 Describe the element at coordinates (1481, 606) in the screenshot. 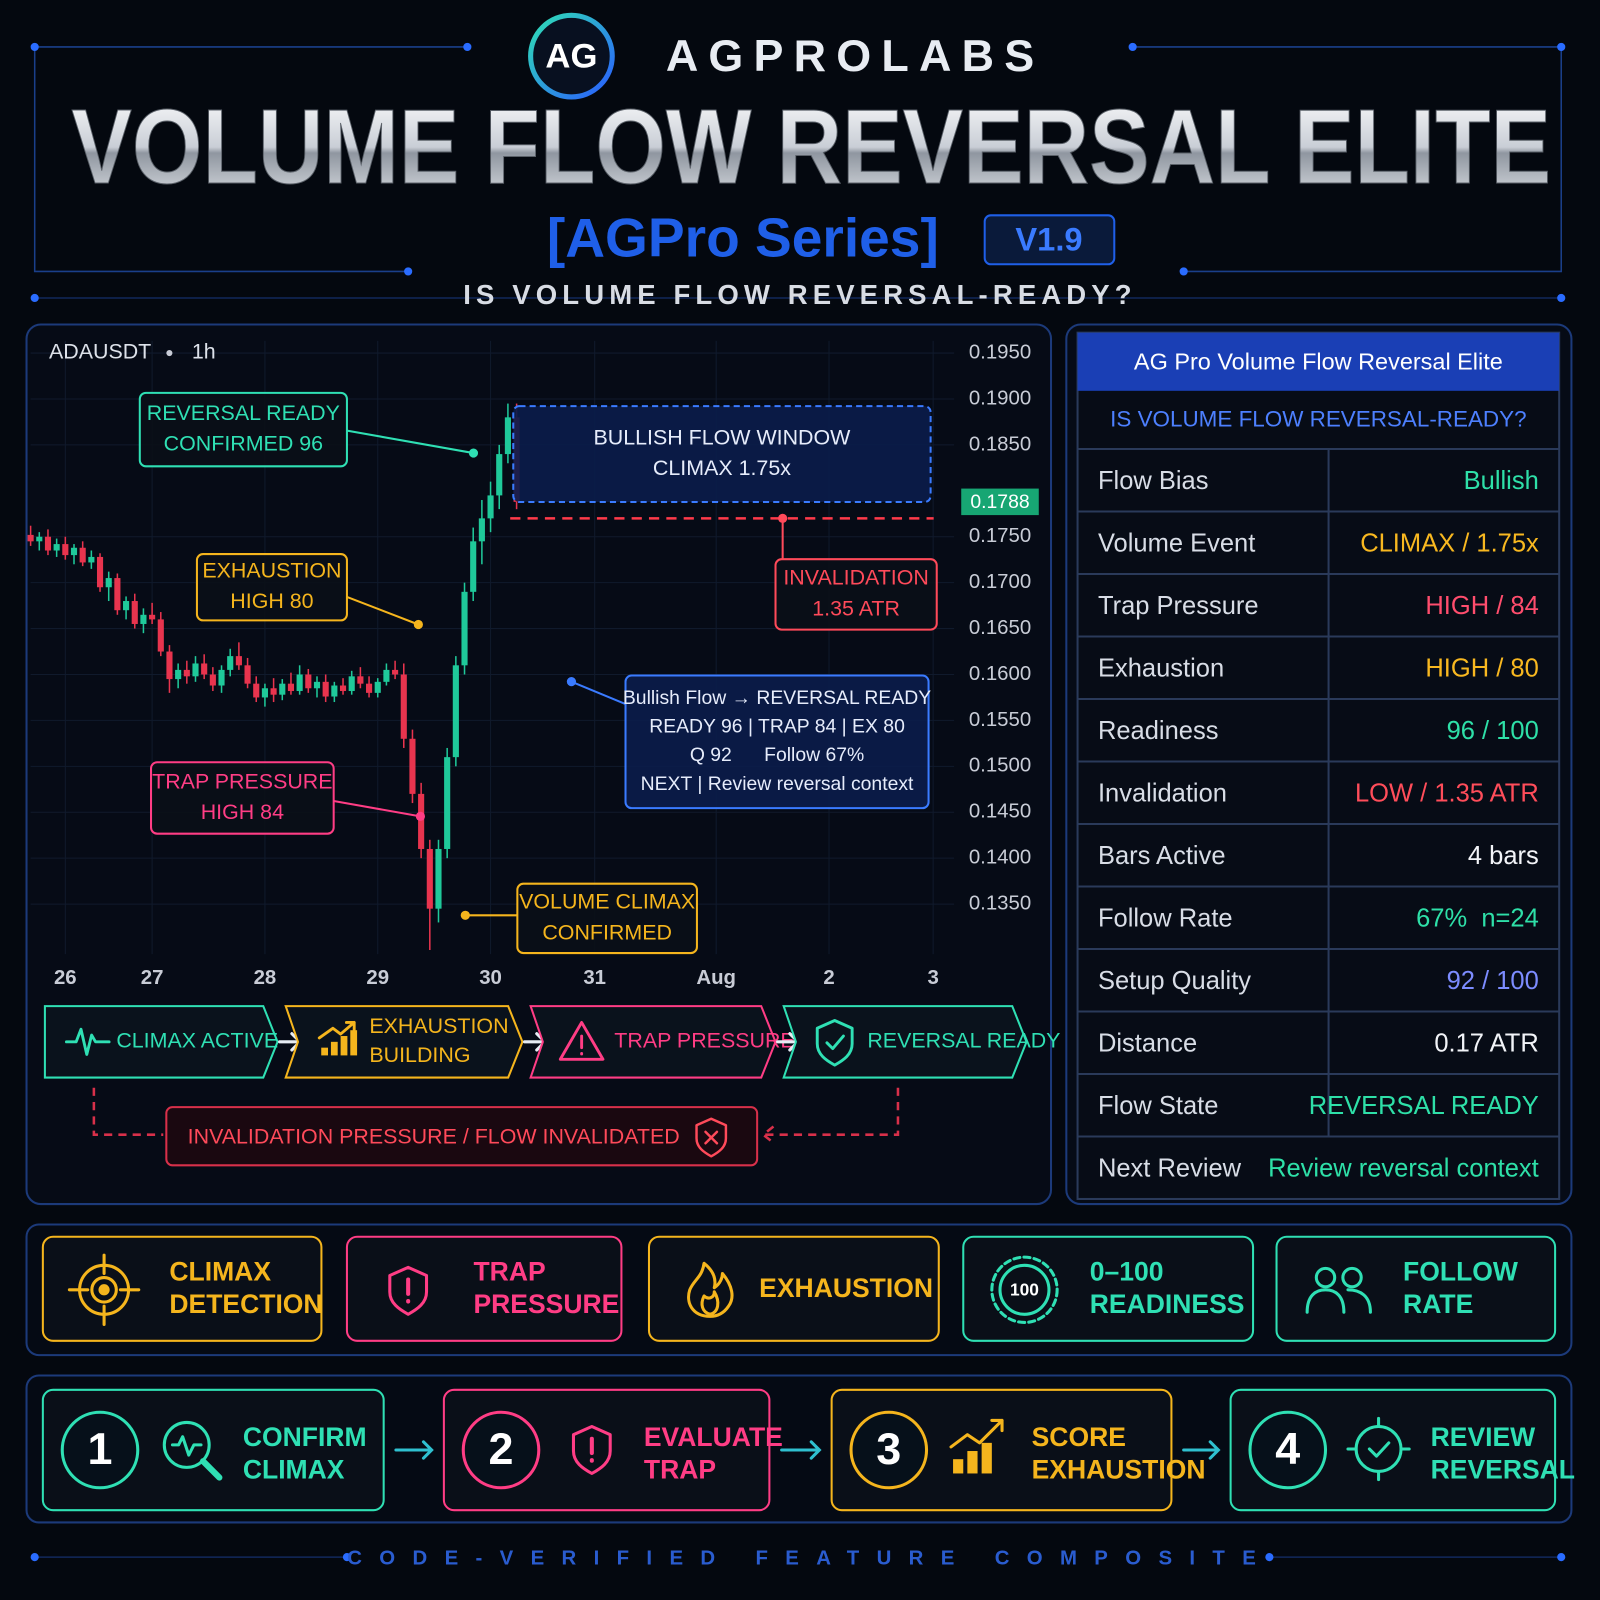

I see `row-value: HIGH / 84` at that location.